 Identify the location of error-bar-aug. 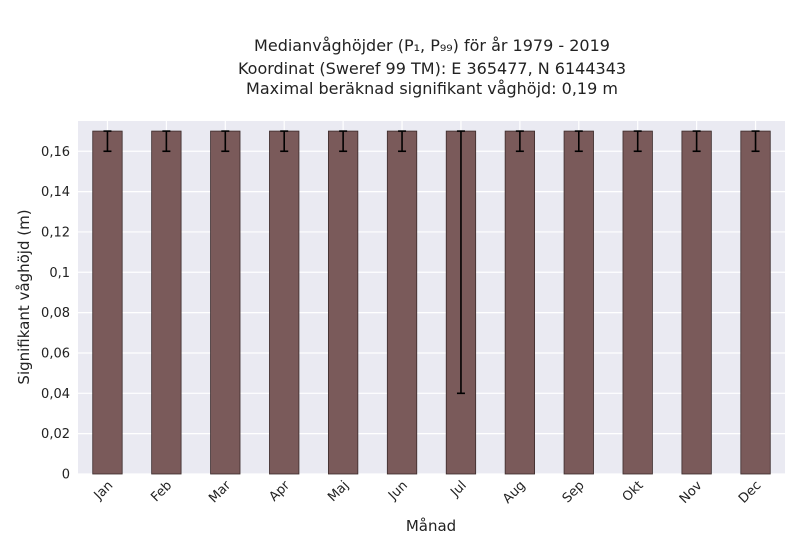
(519, 141).